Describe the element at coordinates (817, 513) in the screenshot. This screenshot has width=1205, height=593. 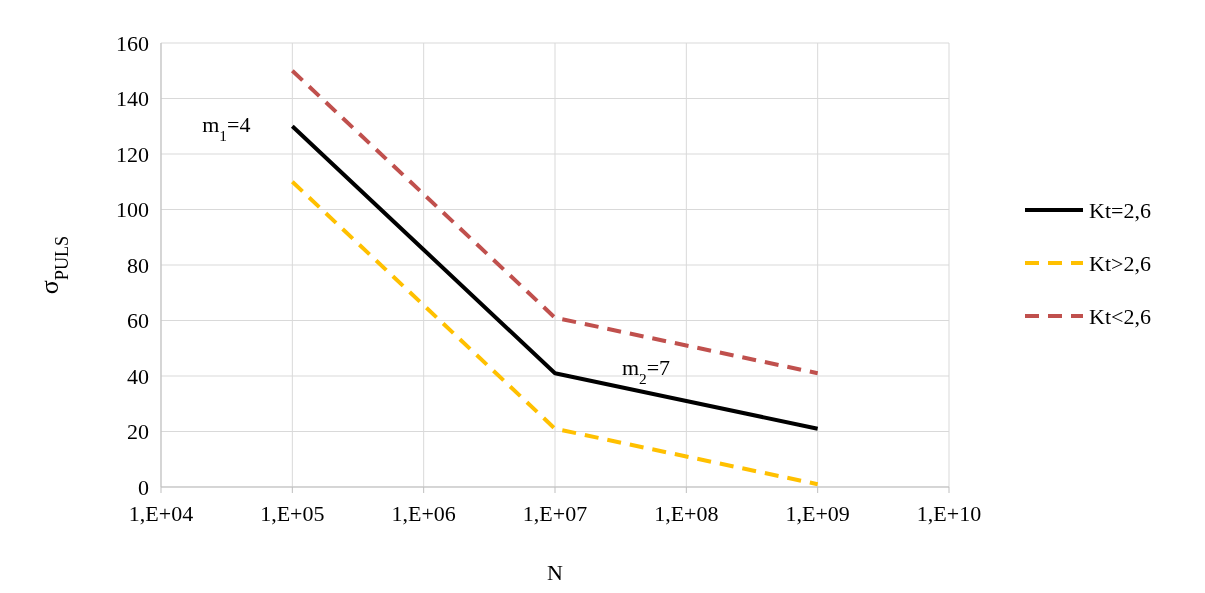
I see `x-tick-label: 1,E+09` at that location.